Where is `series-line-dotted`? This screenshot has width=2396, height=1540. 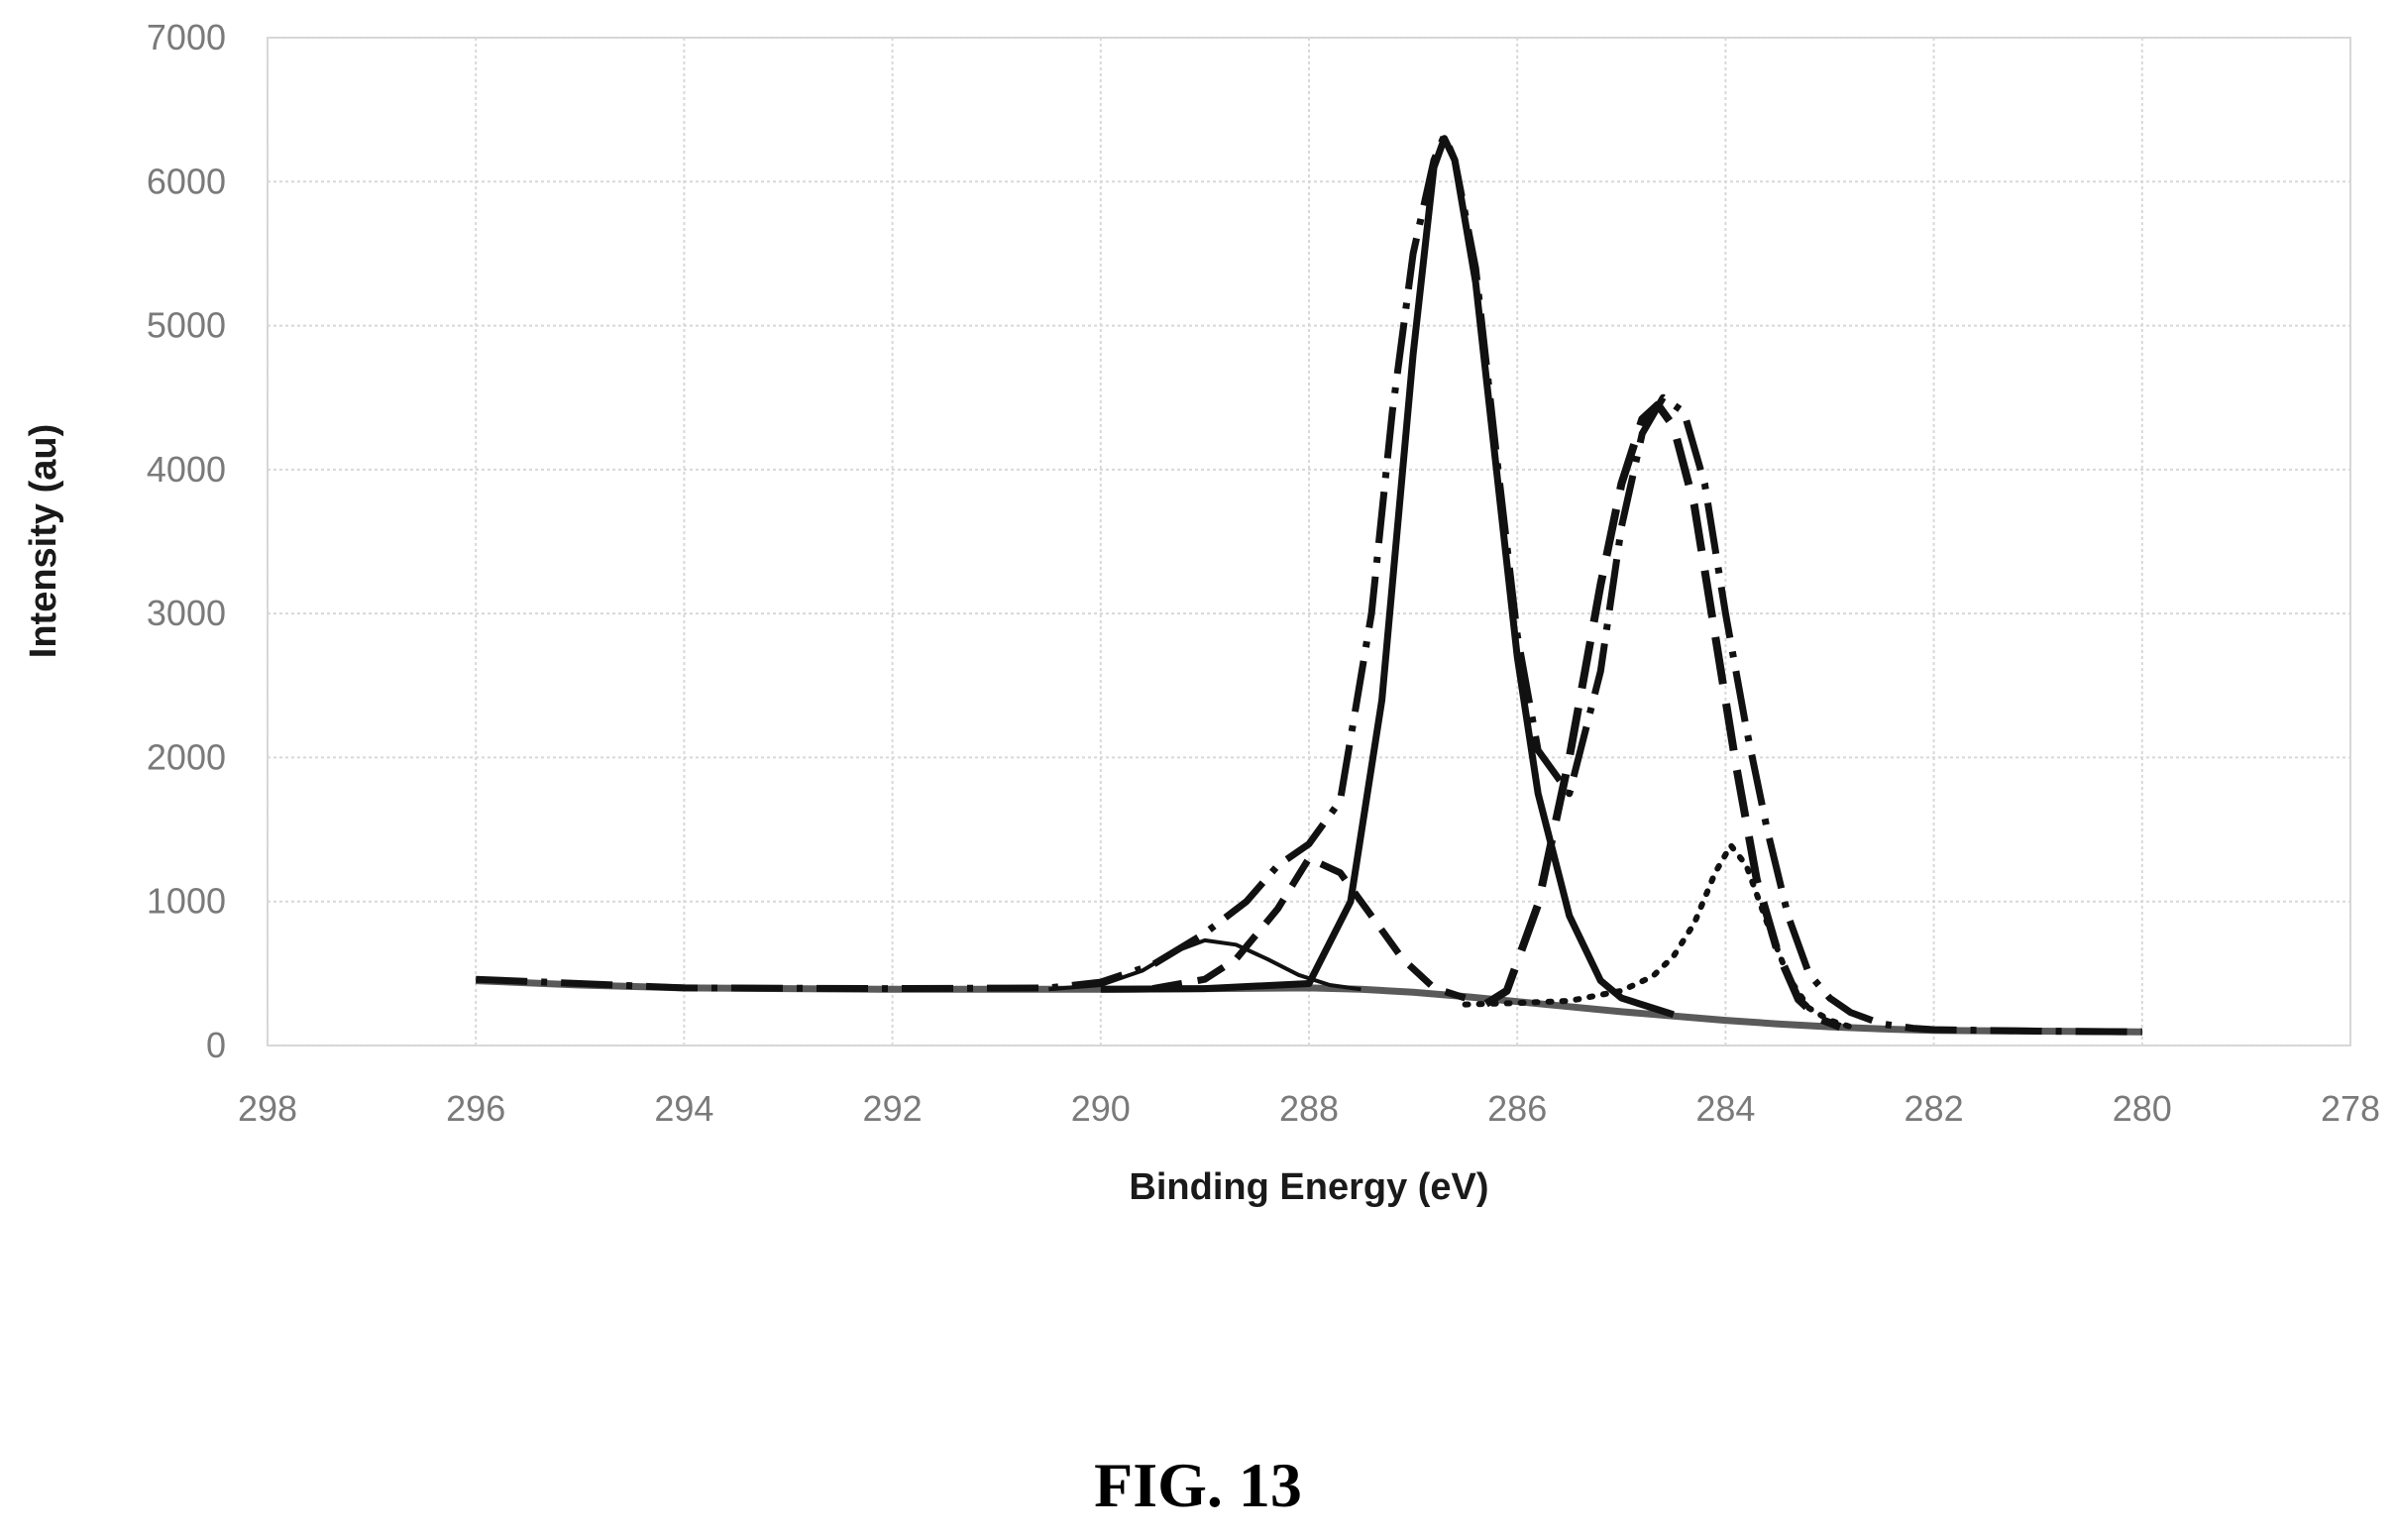
series-line-dotted is located at coordinates (1658, 936).